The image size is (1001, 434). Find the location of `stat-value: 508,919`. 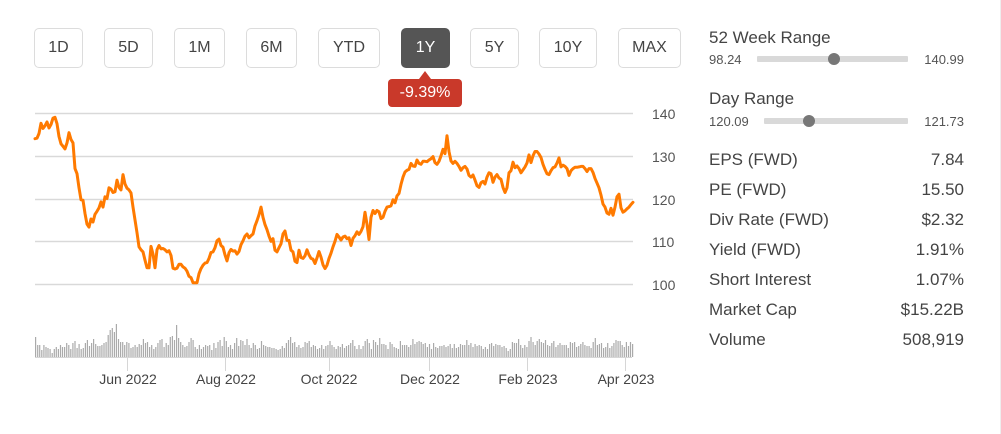

stat-value: 508,919 is located at coordinates (933, 339).